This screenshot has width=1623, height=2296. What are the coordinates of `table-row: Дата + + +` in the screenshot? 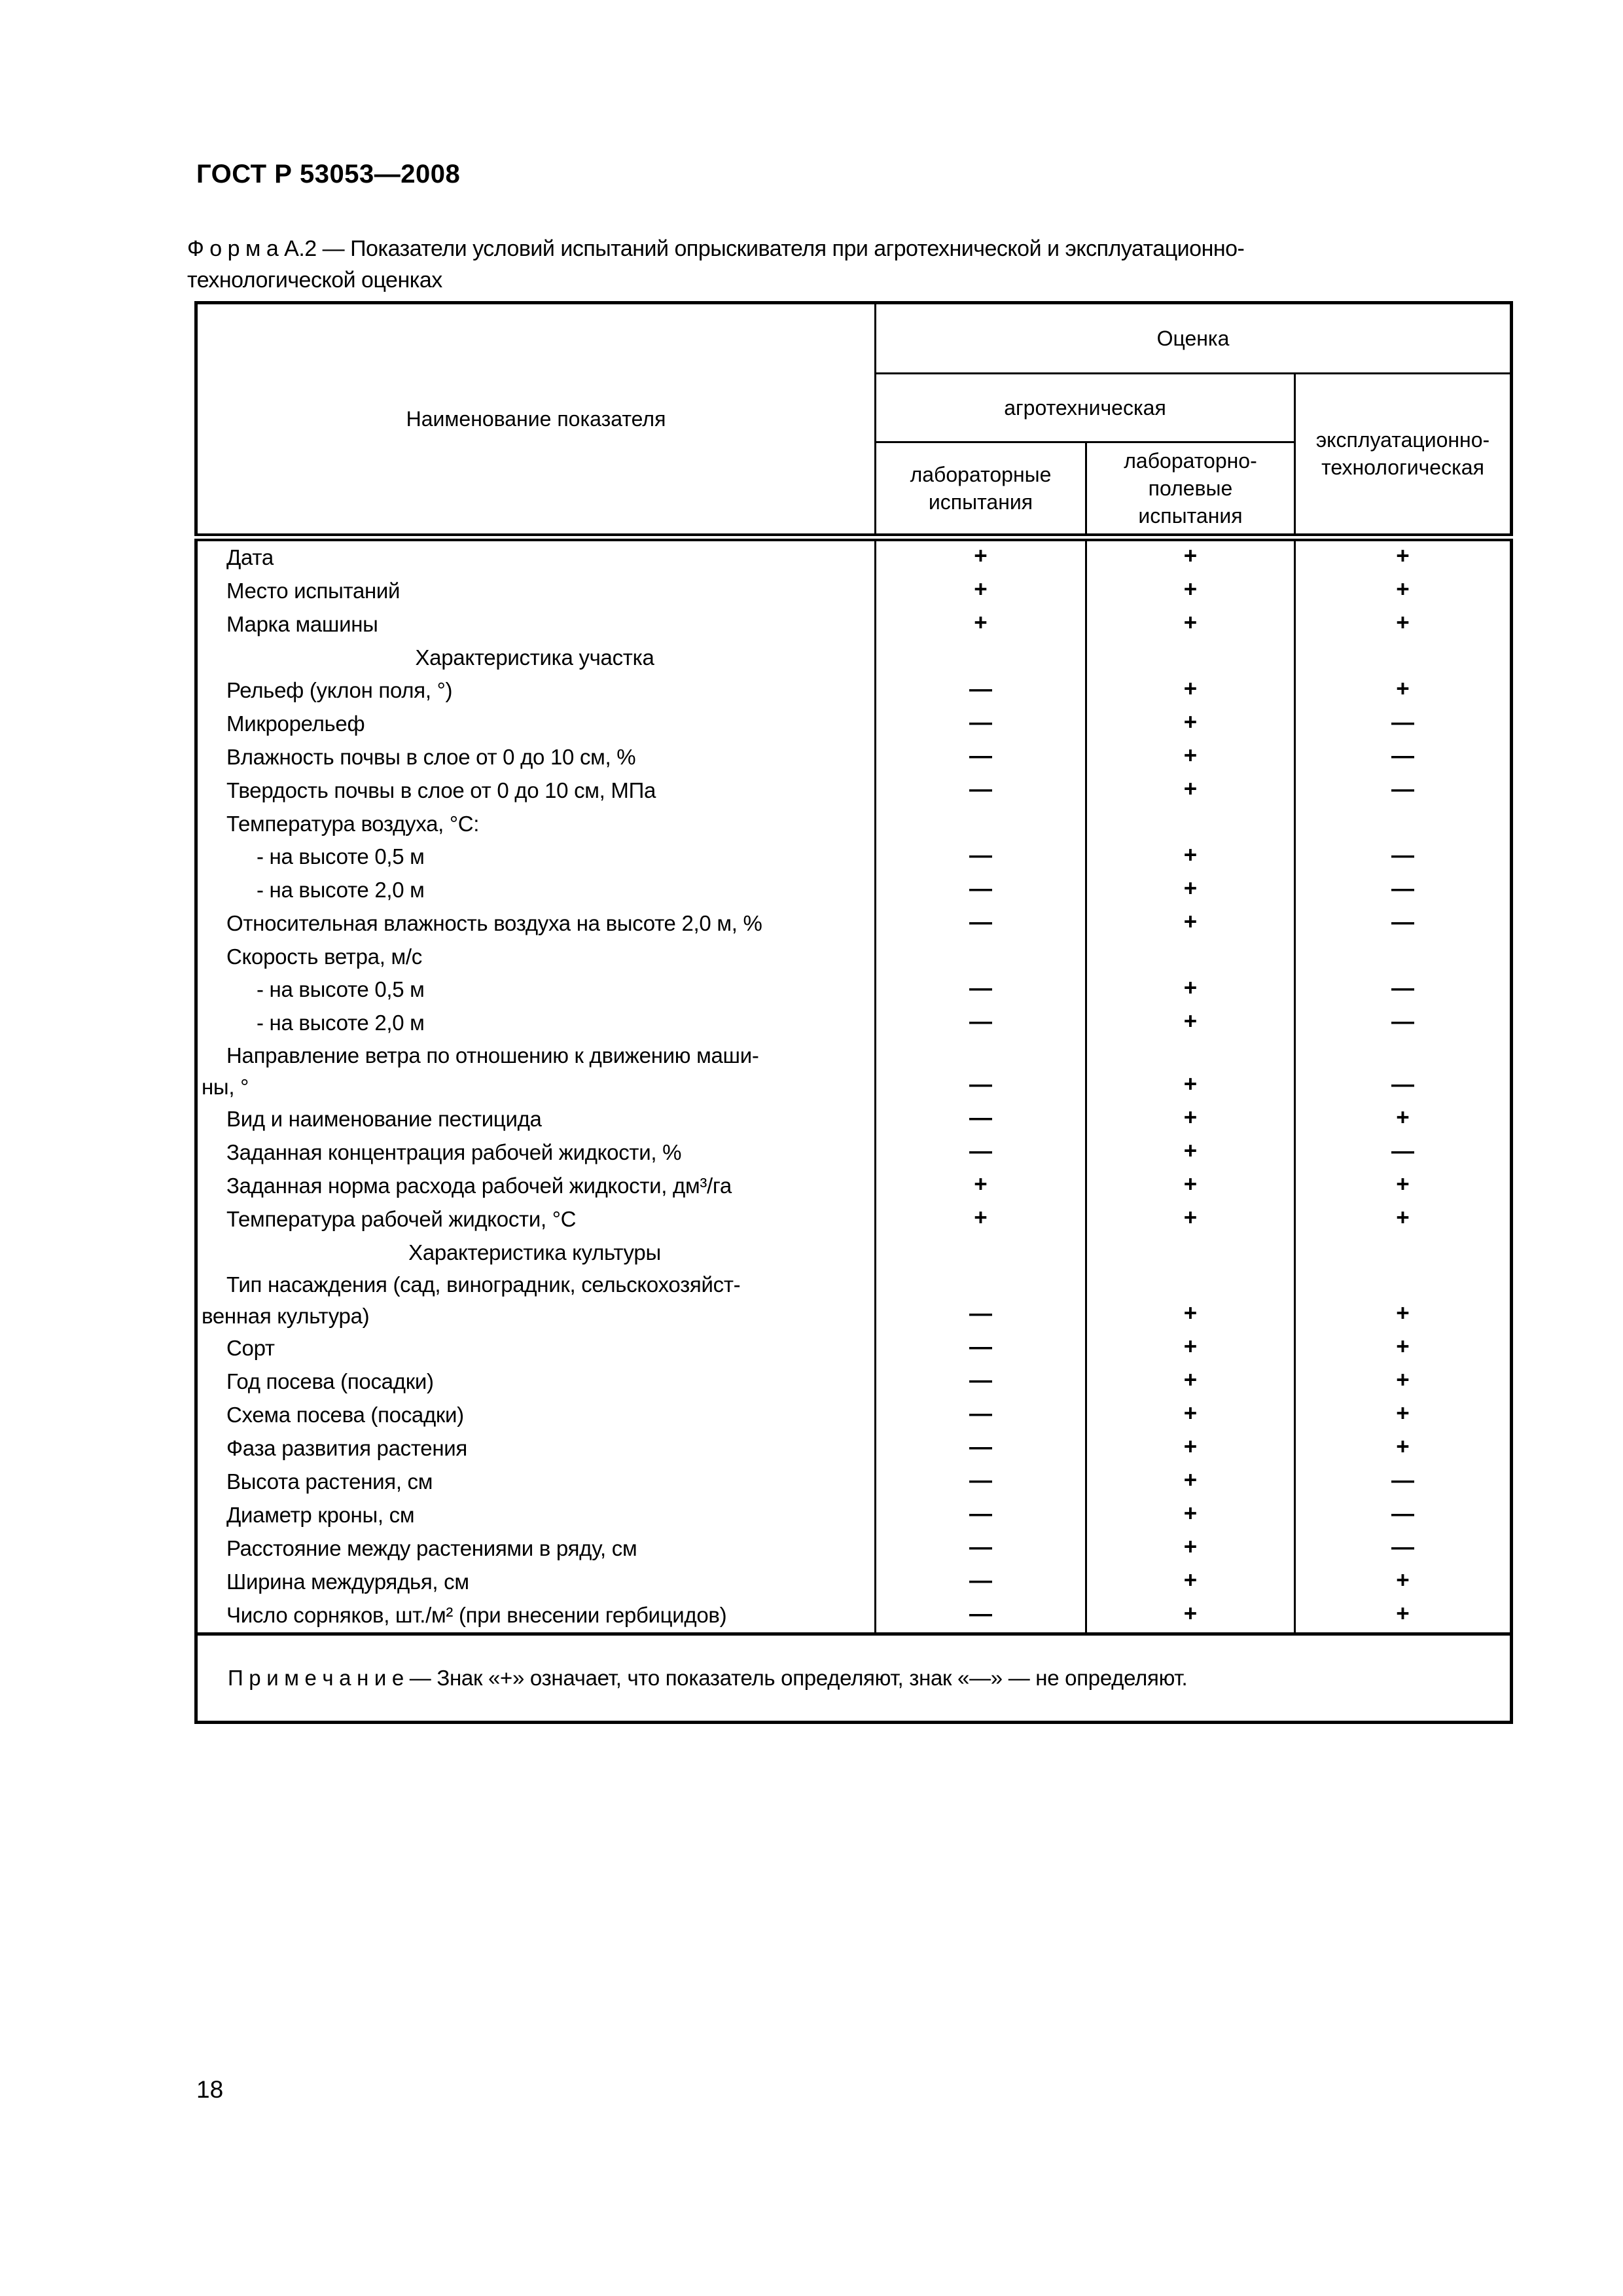 It's located at (854, 556).